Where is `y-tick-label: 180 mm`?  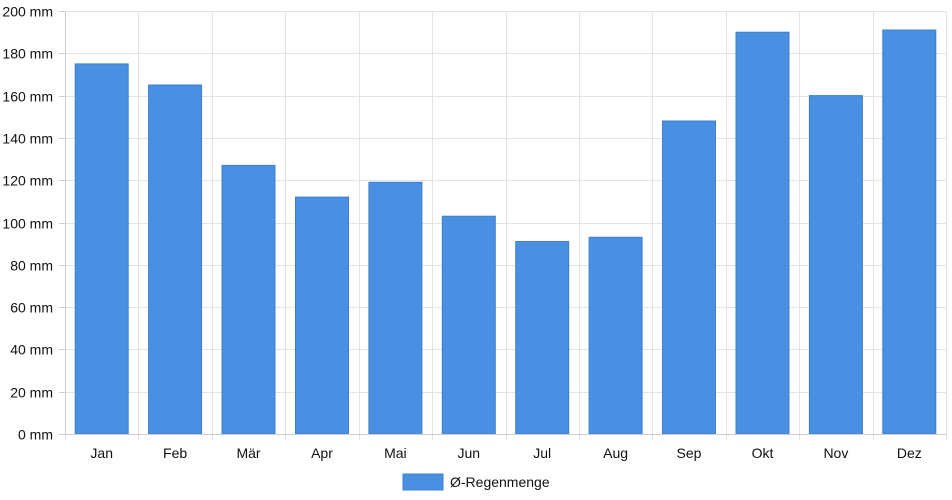
y-tick-label: 180 mm is located at coordinates (27, 54).